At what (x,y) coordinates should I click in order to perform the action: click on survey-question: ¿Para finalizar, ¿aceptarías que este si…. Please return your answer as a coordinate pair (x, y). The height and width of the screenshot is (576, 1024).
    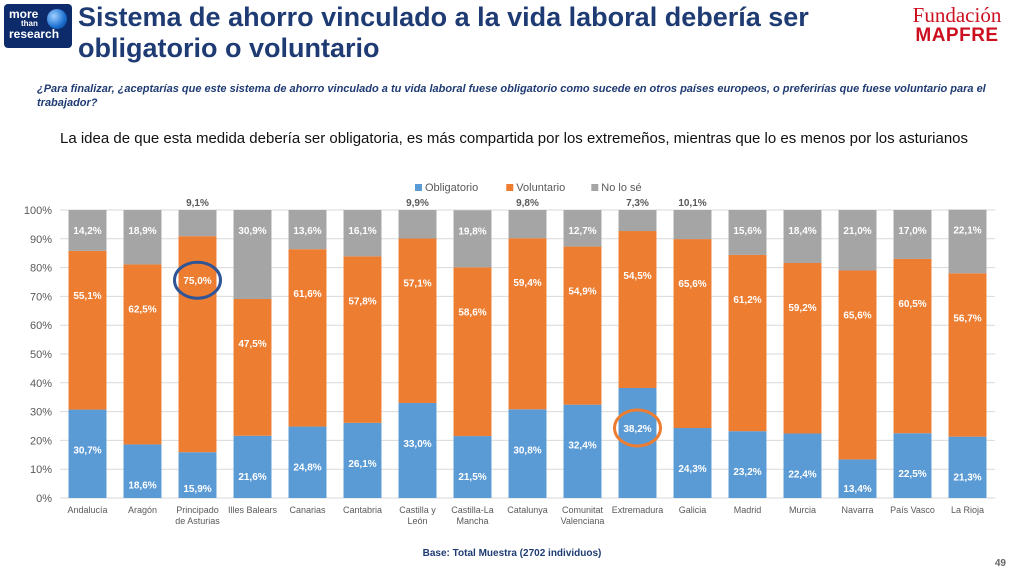
    Looking at the image, I should click on (511, 96).